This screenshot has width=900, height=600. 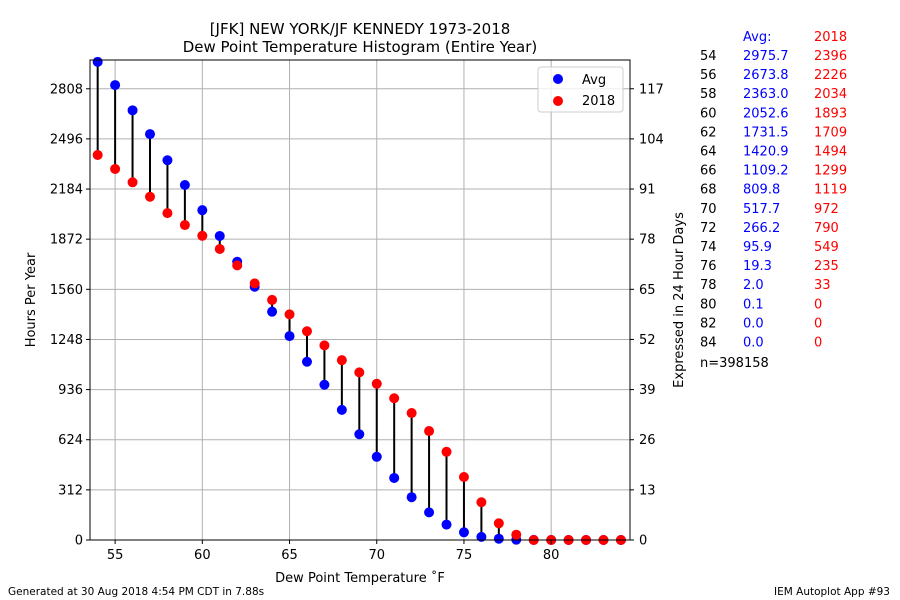 What do you see at coordinates (708, 132) in the screenshot?
I see `table-temp: 62` at bounding box center [708, 132].